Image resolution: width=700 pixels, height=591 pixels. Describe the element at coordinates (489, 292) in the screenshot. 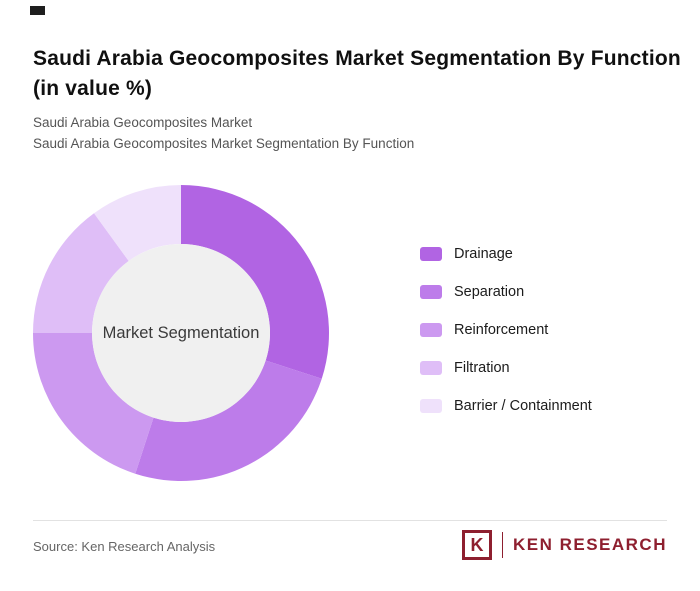

I see `legend-label: Separation` at that location.